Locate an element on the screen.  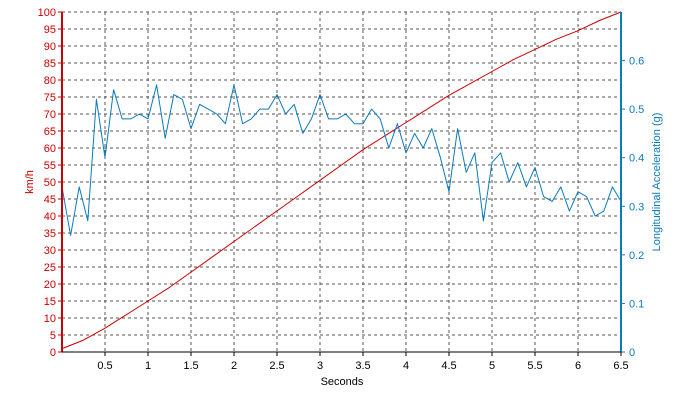
x-tick-label: 3 is located at coordinates (320, 366).